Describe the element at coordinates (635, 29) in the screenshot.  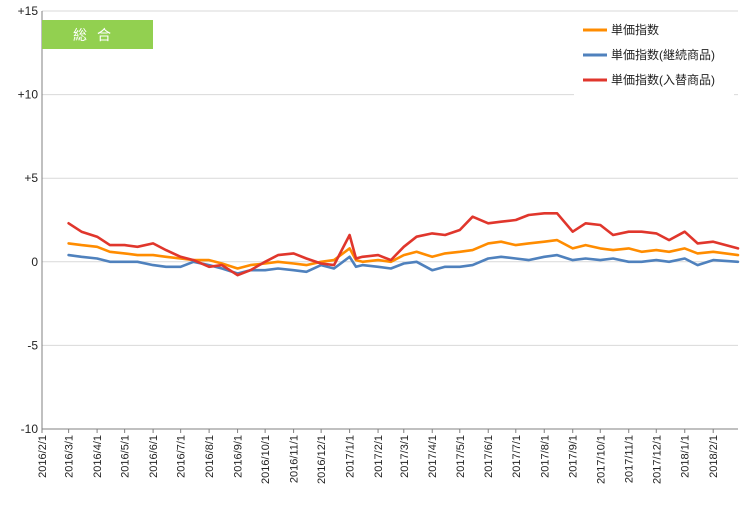
I see `legend-entry: 単価指数` at that location.